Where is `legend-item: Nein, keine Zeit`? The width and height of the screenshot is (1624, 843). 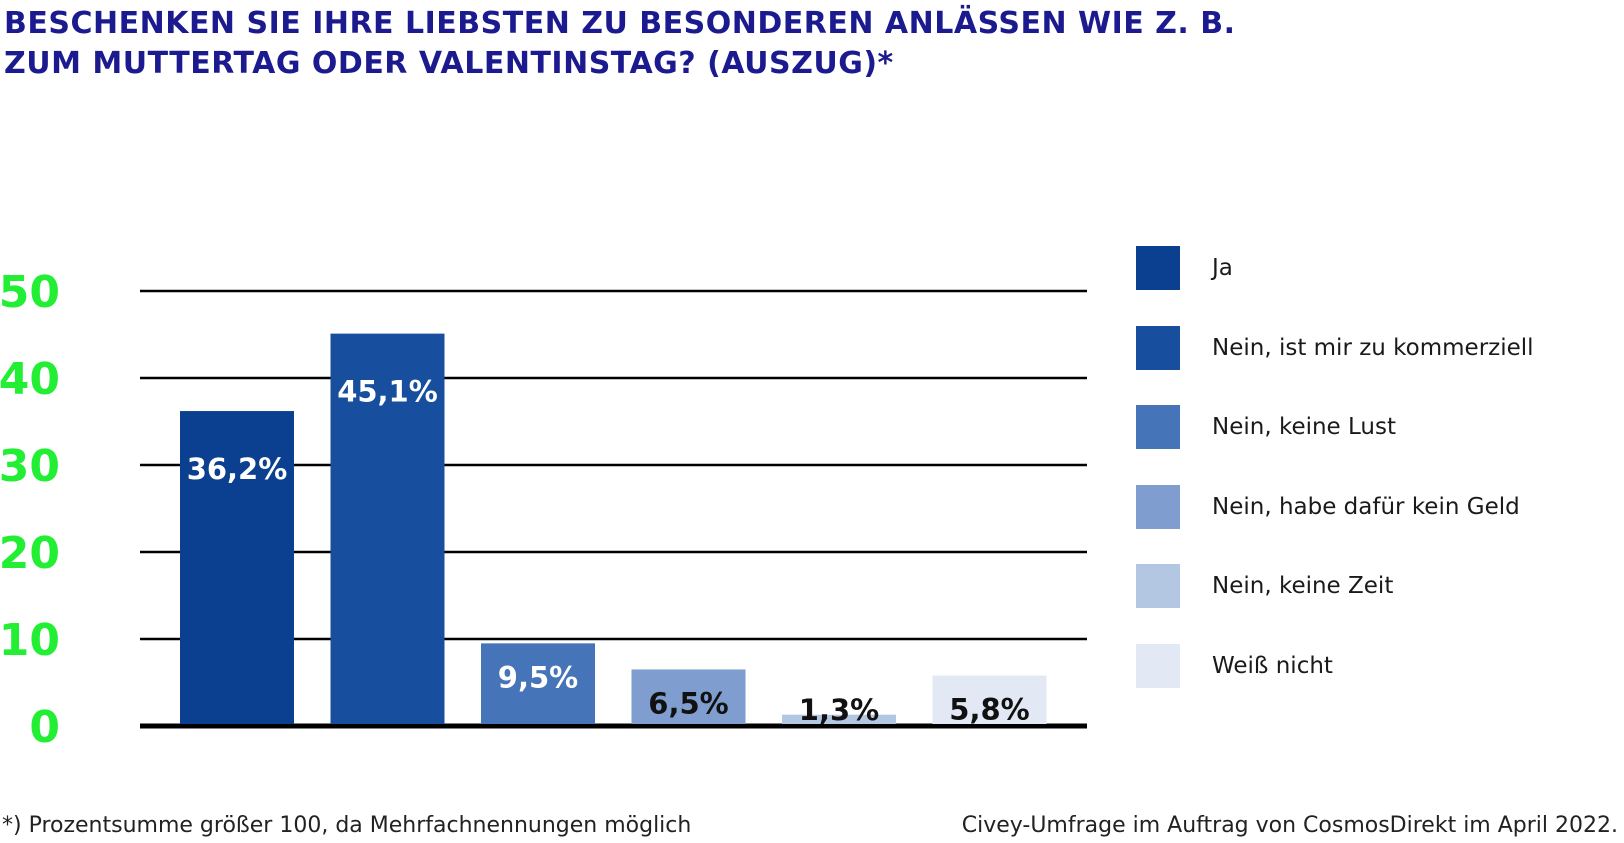
legend-item: Nein, keine Zeit is located at coordinates (1264, 586).